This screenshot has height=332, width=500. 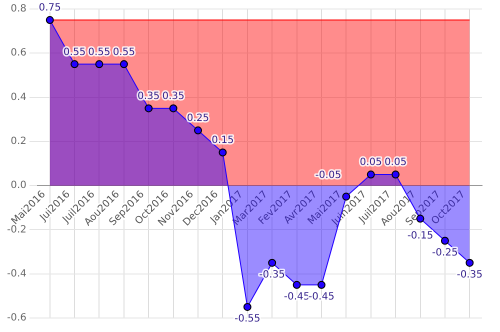 What do you see at coordinates (469, 274) in the screenshot?
I see `data-label: -0.35` at bounding box center [469, 274].